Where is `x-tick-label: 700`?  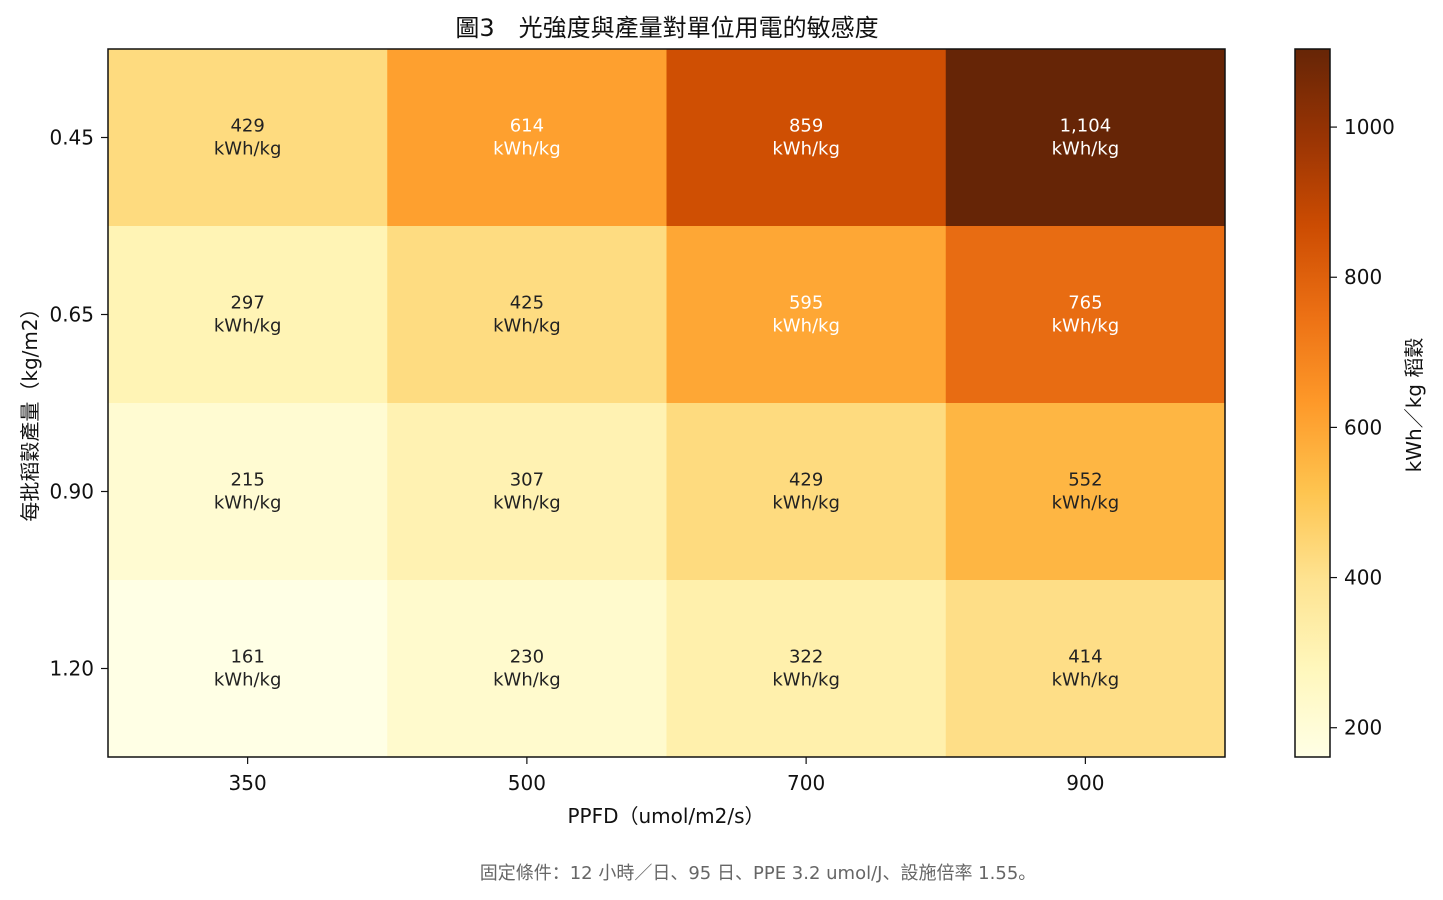
x-tick-label: 700 is located at coordinates (806, 783).